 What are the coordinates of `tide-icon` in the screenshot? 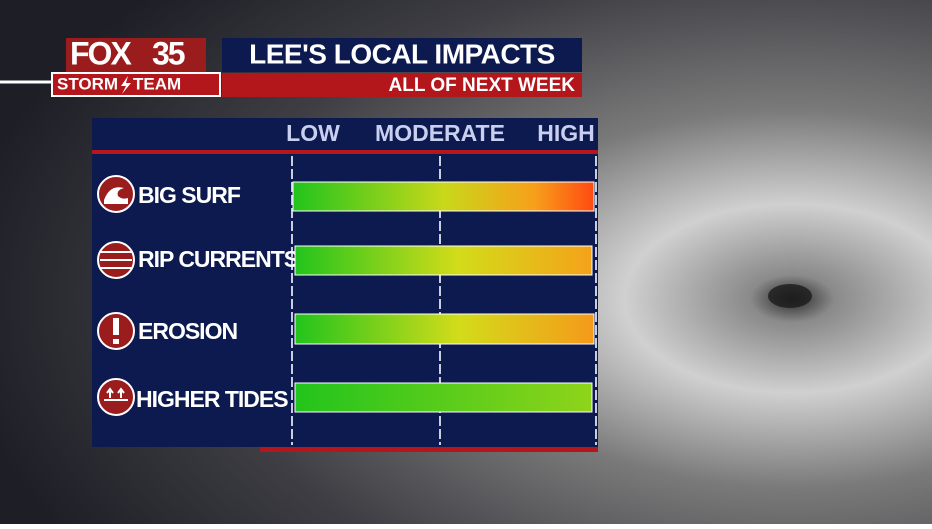 It's located at (116, 394).